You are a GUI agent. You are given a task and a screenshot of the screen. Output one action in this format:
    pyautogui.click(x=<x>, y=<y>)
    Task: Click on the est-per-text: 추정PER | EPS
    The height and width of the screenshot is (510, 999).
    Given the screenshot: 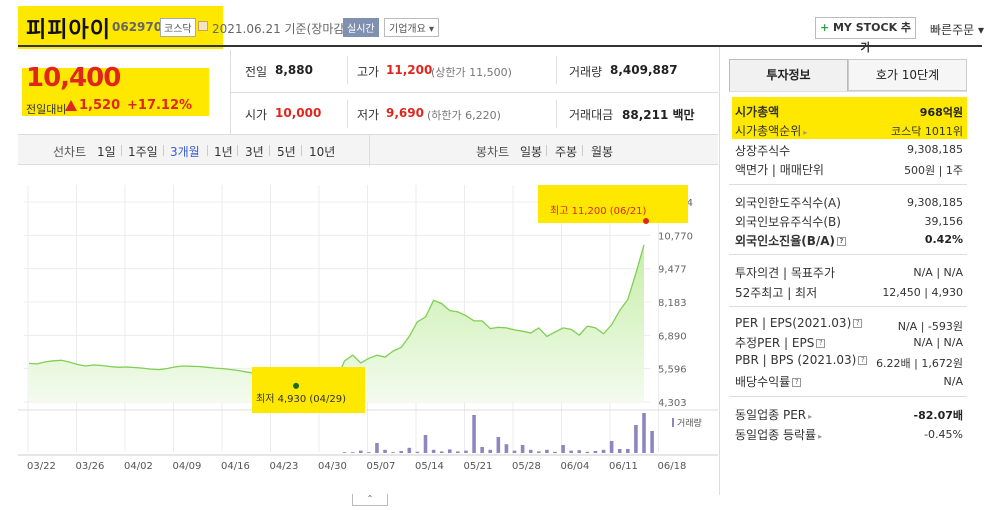 What is the action you would take?
    pyautogui.click(x=775, y=343)
    